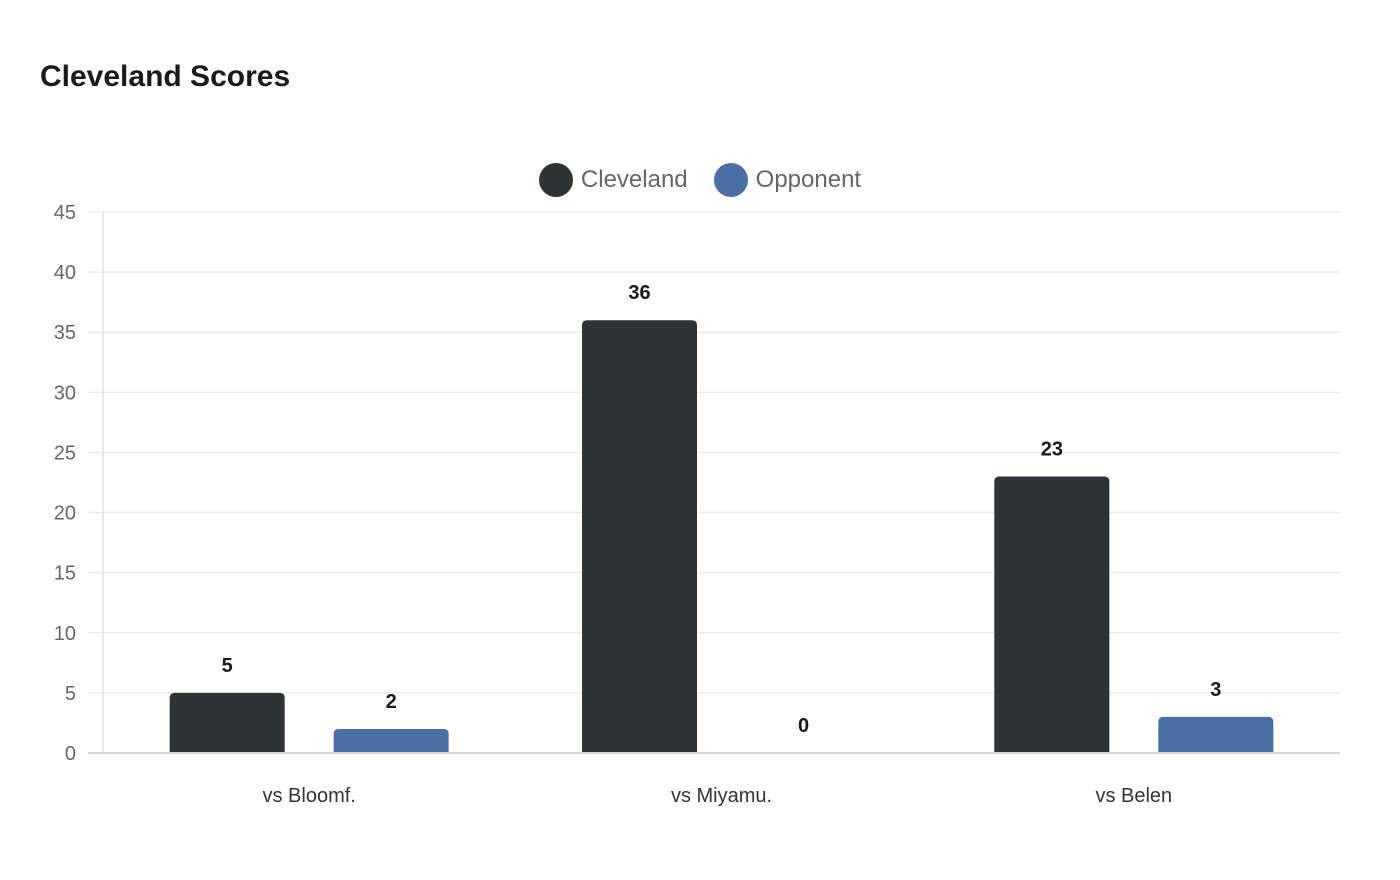 The height and width of the screenshot is (880, 1400). What do you see at coordinates (1133, 796) in the screenshot?
I see `x-category-label: vs Belen` at bounding box center [1133, 796].